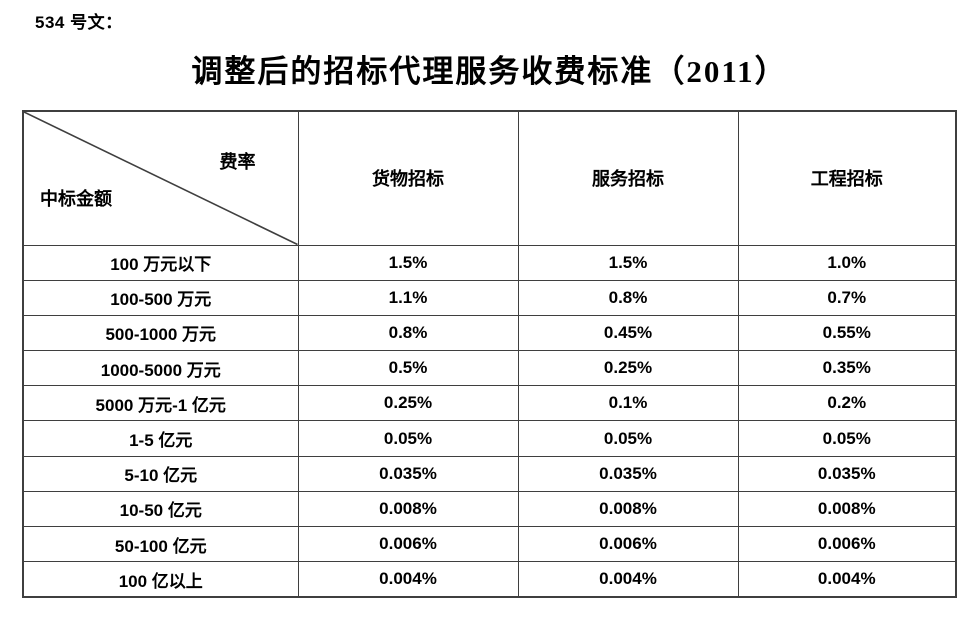 This screenshot has height=629, width=979. Describe the element at coordinates (160, 403) in the screenshot. I see `row-label: 5000 万元-1 亿元` at that location.